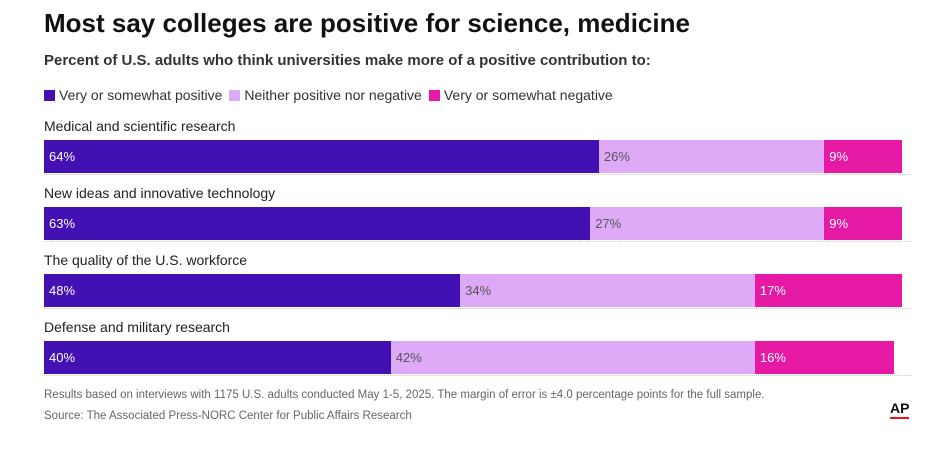  What do you see at coordinates (900, 410) in the screenshot?
I see `ap-logo: AP` at bounding box center [900, 410].